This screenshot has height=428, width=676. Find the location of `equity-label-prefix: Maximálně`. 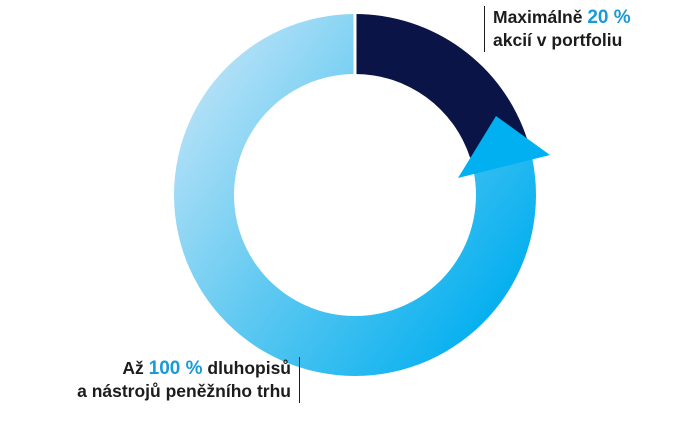

equity-label-prefix: Maximálně is located at coordinates (538, 17).